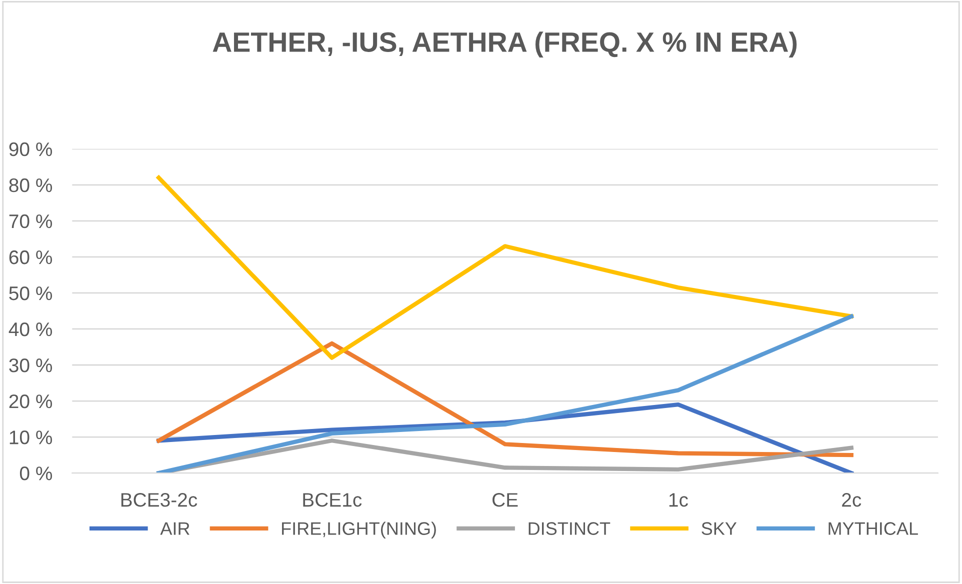 The width and height of the screenshot is (962, 584). I want to click on chart-title: AETHER, -IUS, AETHRA (FREQ. X % IN ERA), so click(504, 45).